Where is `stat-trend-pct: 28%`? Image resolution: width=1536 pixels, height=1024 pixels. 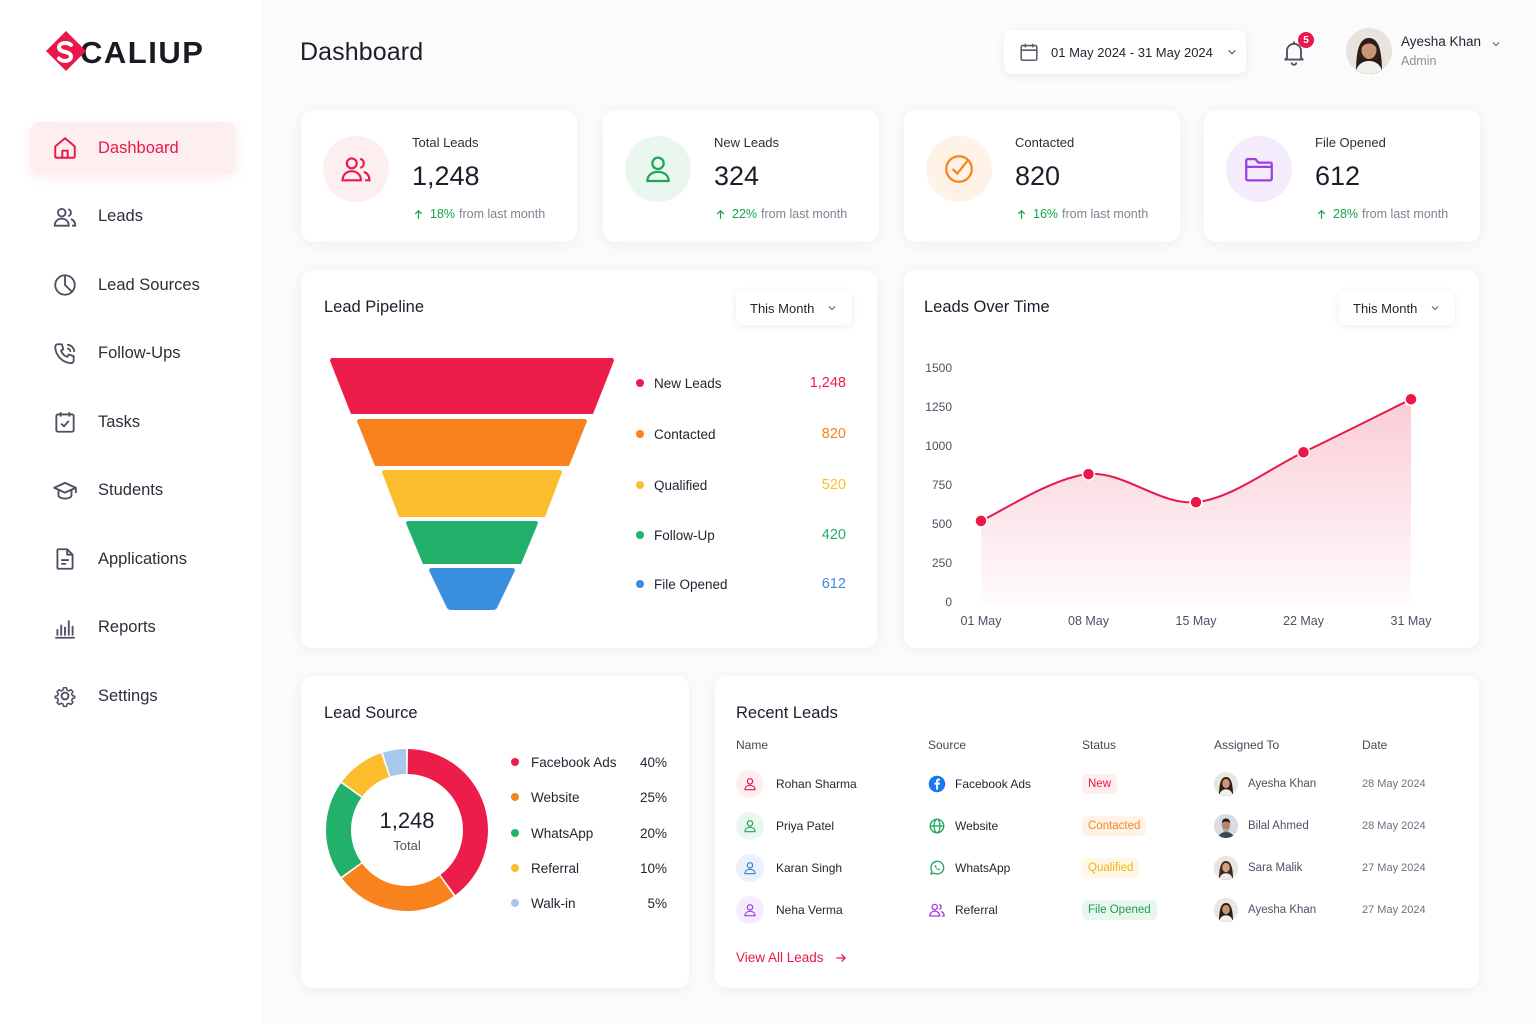
stat-trend-pct: 28% is located at coordinates (1346, 214).